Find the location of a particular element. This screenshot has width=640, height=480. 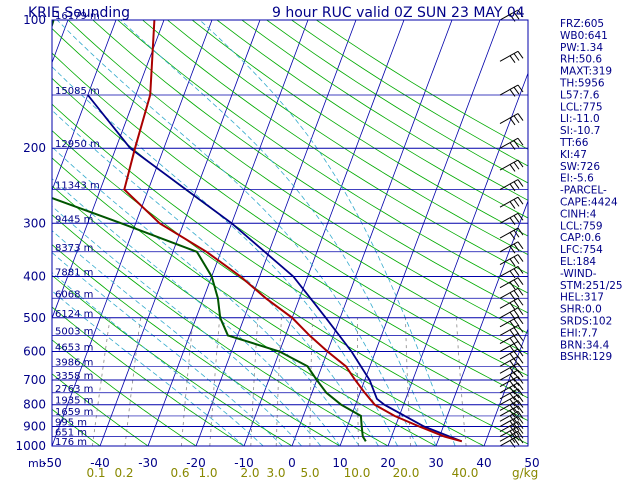

temperature-tick-label: 20 is located at coordinates (387, 463).